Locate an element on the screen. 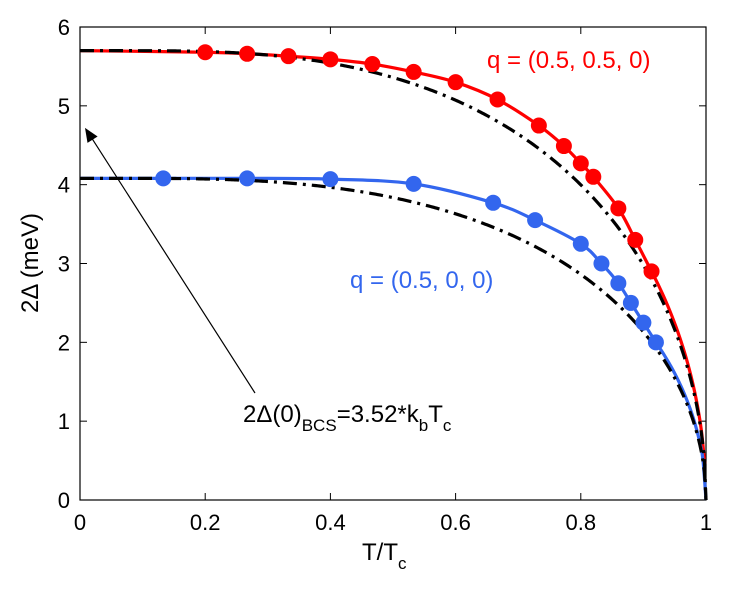 This screenshot has width=748, height=604. x-axis-title-main: T/T is located at coordinates (380, 552).